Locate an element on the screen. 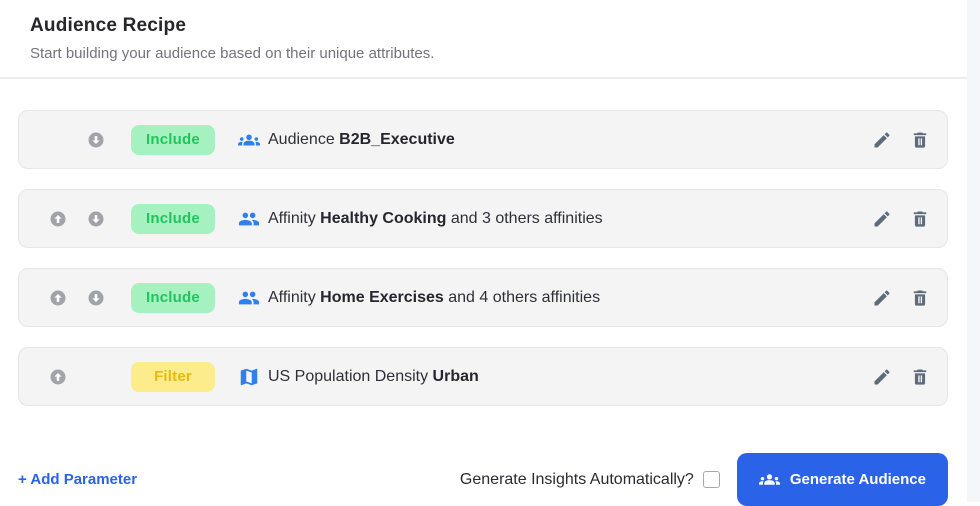 The height and width of the screenshot is (506, 980). page-background-strip is located at coordinates (973, 251).